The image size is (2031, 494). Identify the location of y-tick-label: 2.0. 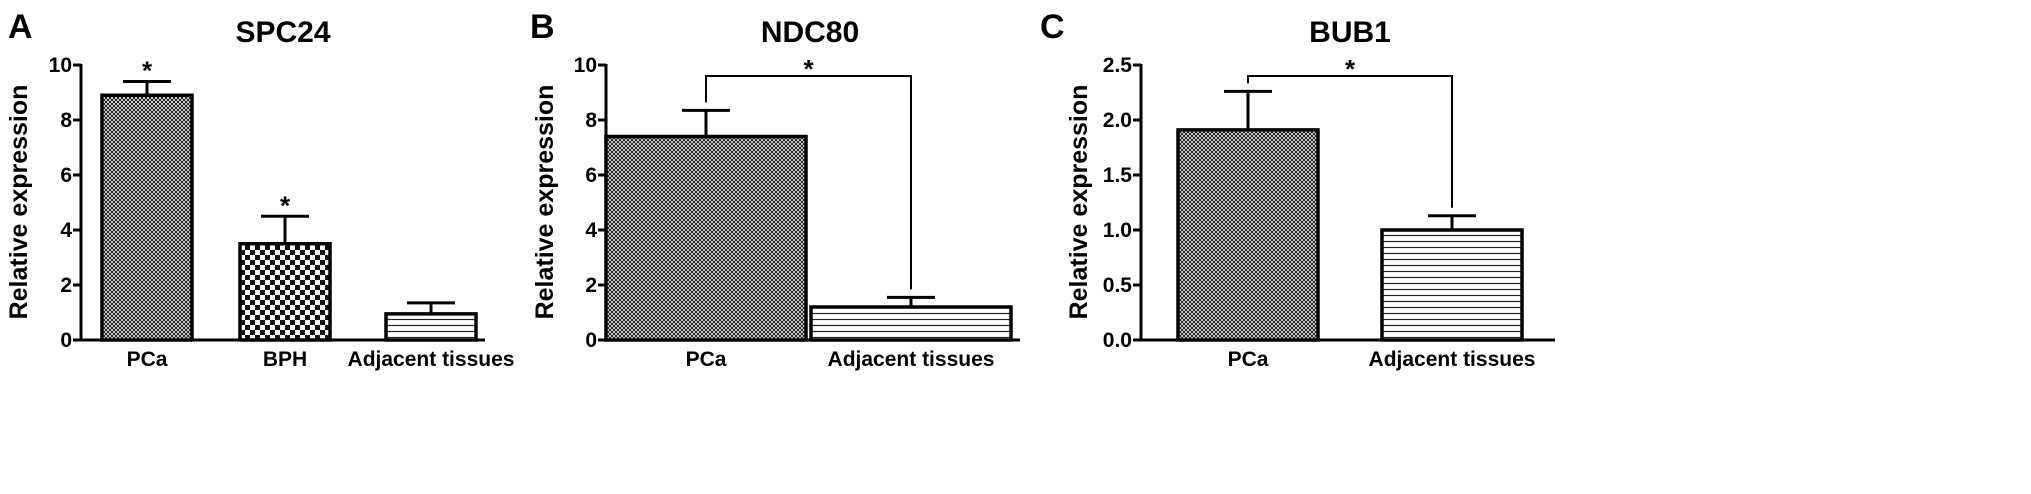
(1117, 120).